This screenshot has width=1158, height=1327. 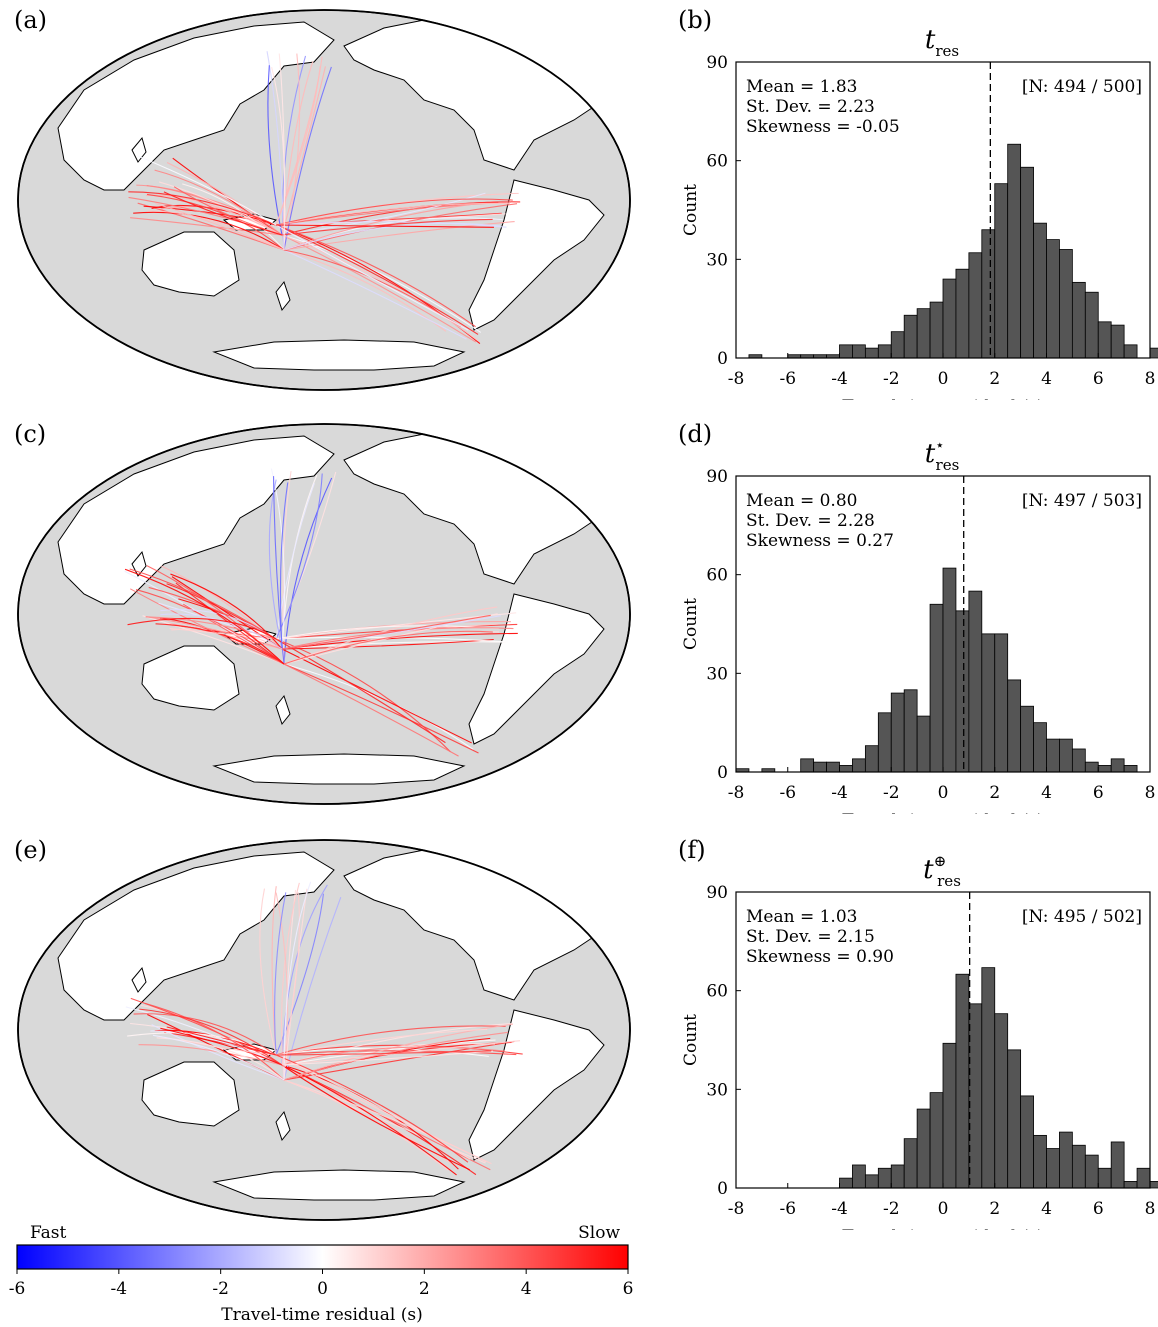 What do you see at coordinates (801, 501) in the screenshot?
I see `stats-text: Mean = 0.80` at bounding box center [801, 501].